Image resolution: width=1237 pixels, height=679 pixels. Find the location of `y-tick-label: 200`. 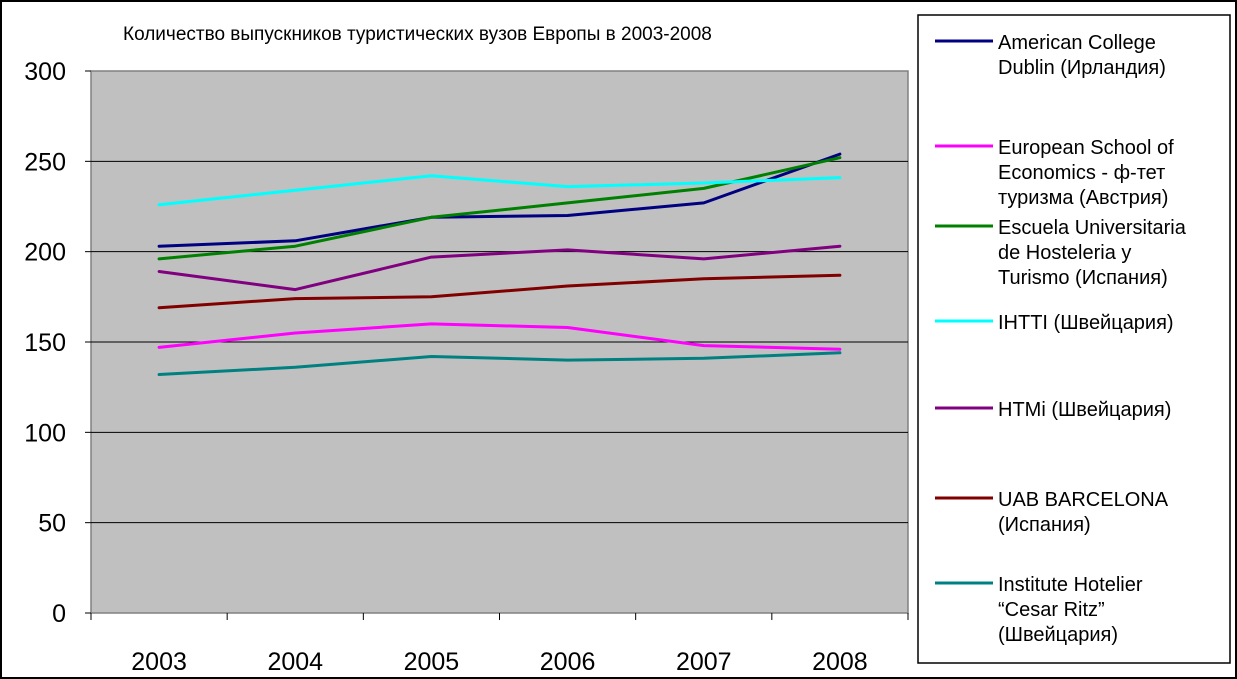

y-tick-label: 200 is located at coordinates (45, 253).